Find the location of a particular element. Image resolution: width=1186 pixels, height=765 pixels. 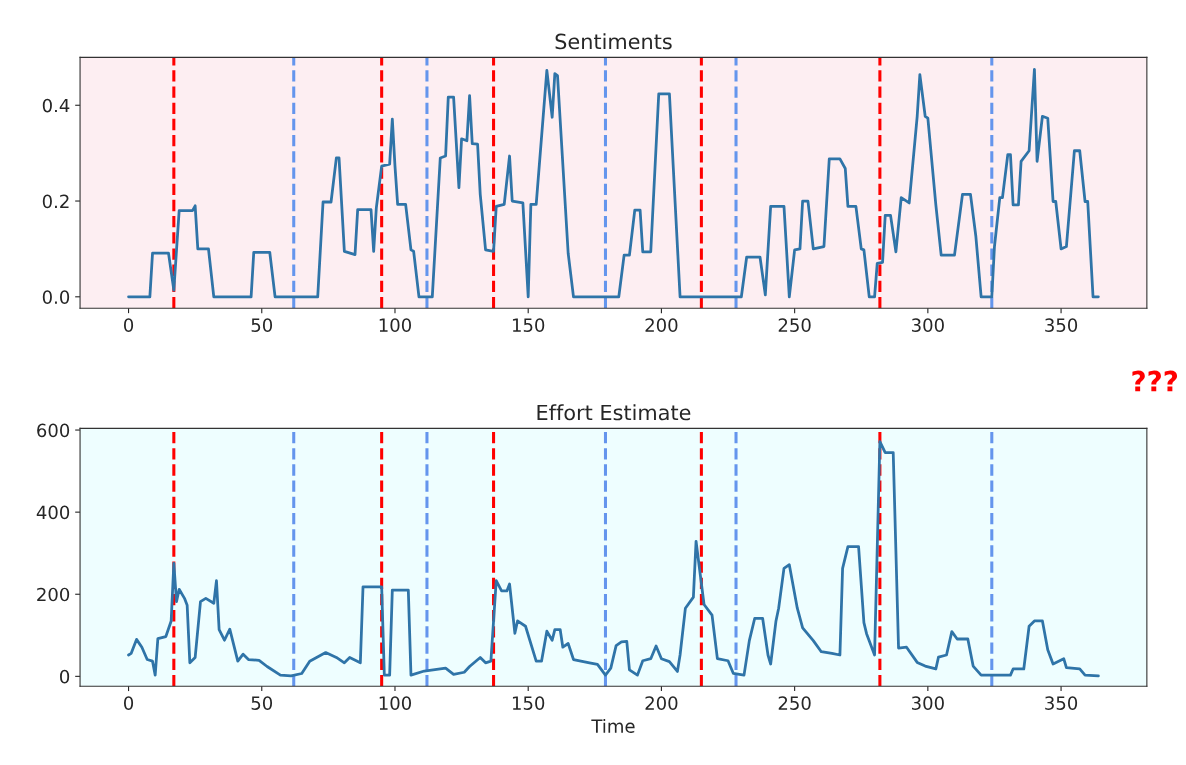

y-tick-label: 0.0 is located at coordinates (56, 297).